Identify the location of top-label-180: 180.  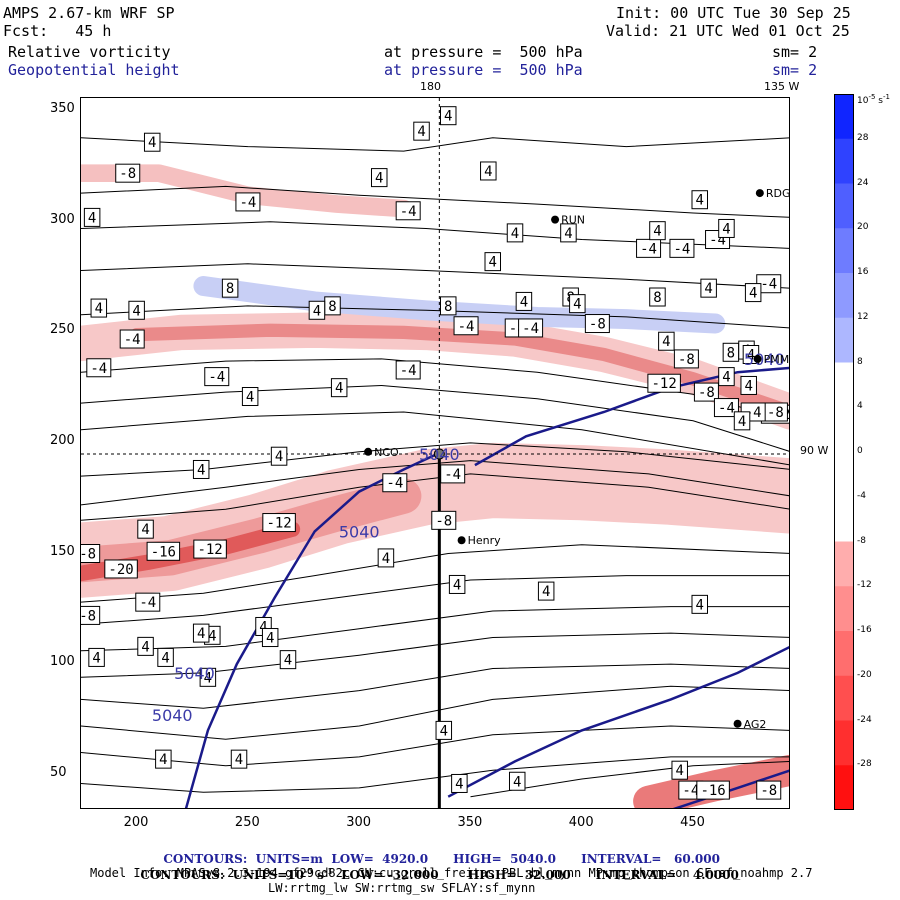
(430, 86).